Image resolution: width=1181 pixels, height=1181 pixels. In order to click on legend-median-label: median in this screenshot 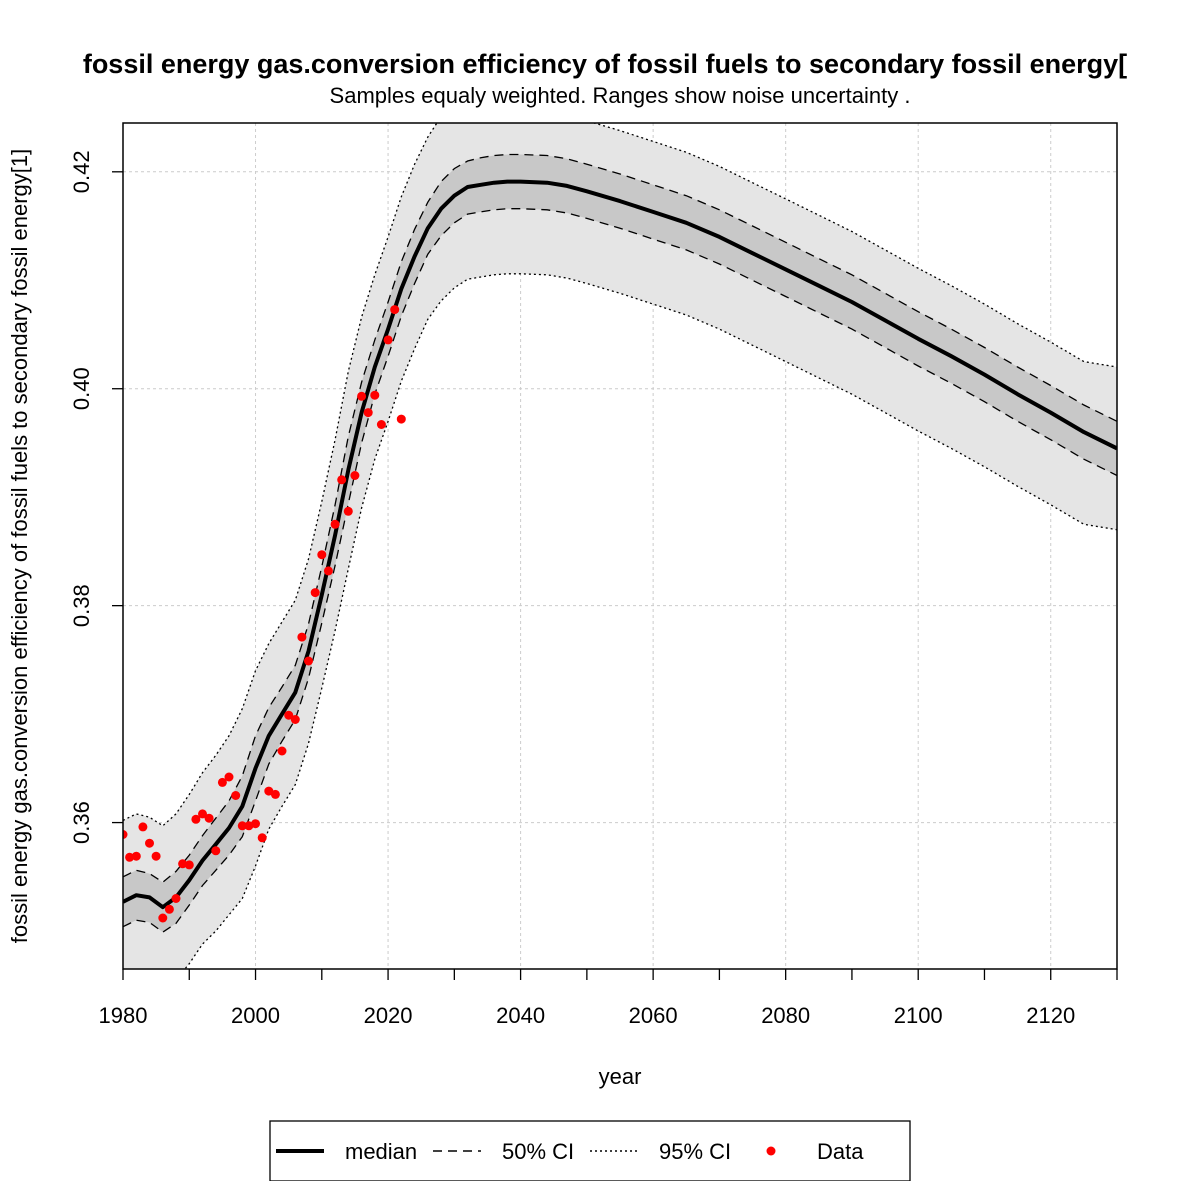, I will do `click(381, 1151)`.